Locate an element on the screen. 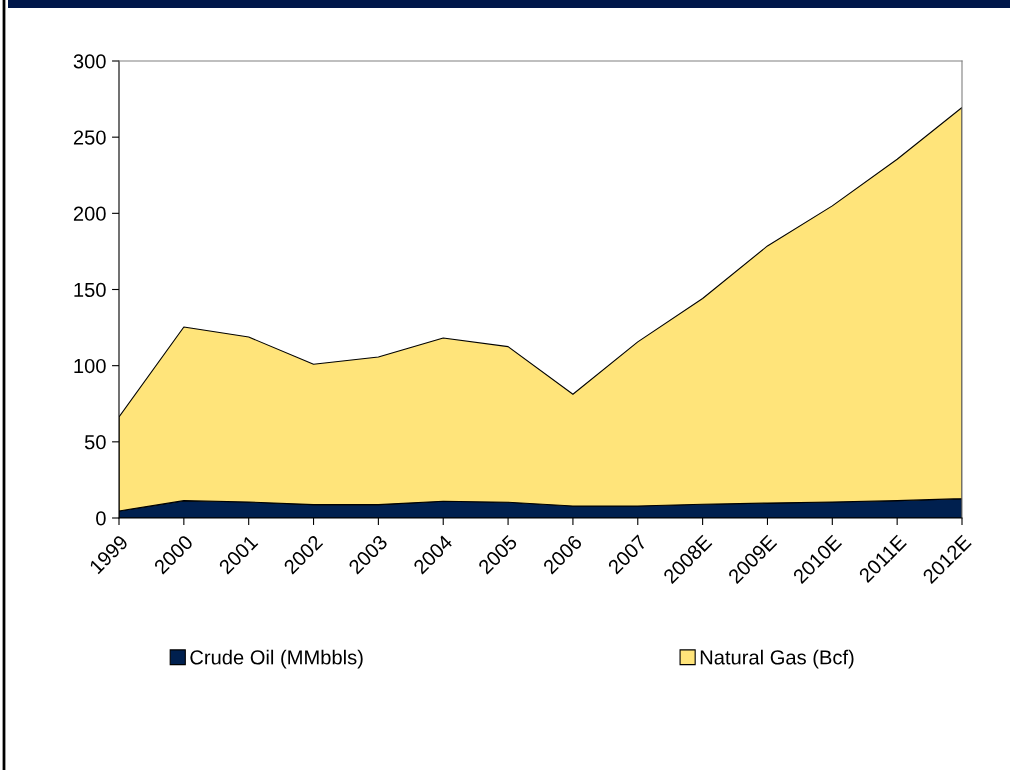  y-tick-label: 150 is located at coordinates (90, 289).